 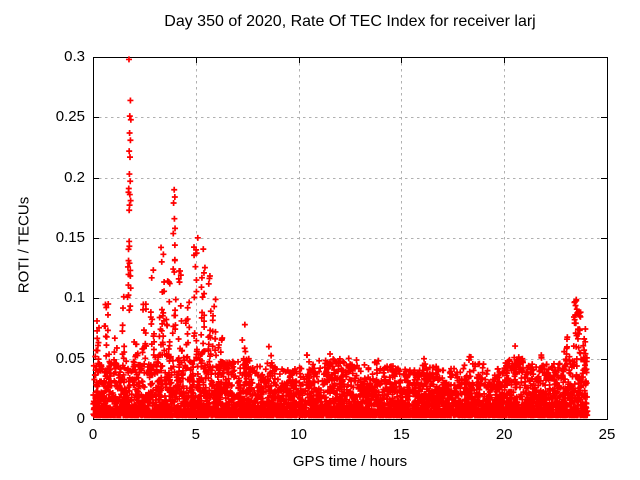 What do you see at coordinates (401, 434) in the screenshot?
I see `x-tick-label: 15` at bounding box center [401, 434].